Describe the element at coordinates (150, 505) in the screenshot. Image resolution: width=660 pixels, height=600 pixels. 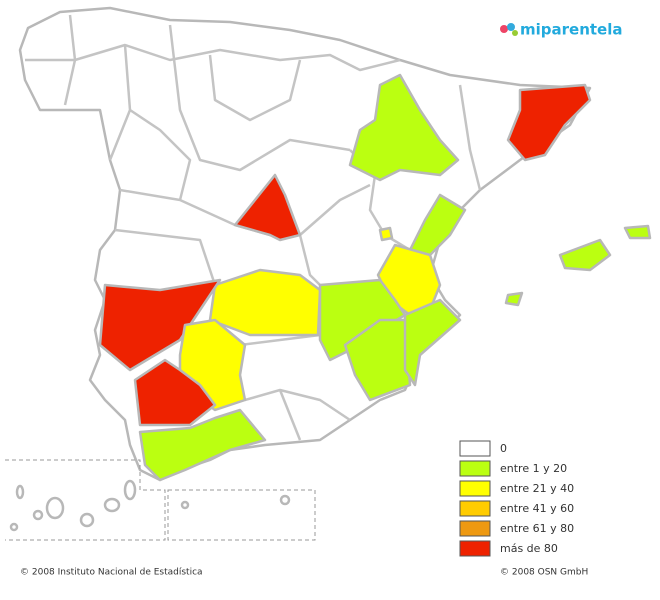
I see `canary-islands` at that location.